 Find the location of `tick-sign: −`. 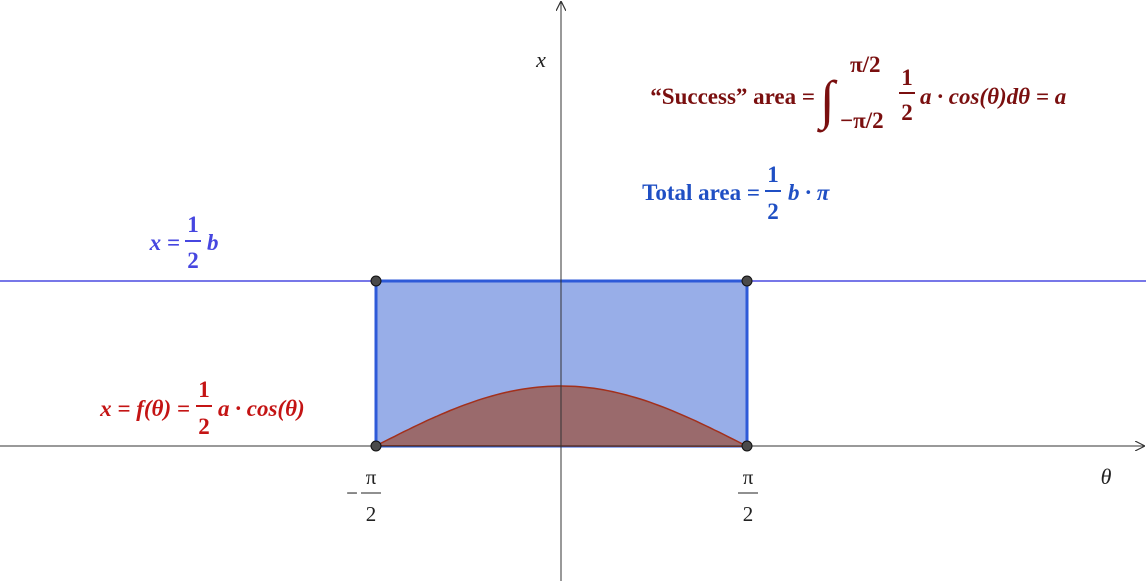

tick-sign: − is located at coordinates (352, 493).